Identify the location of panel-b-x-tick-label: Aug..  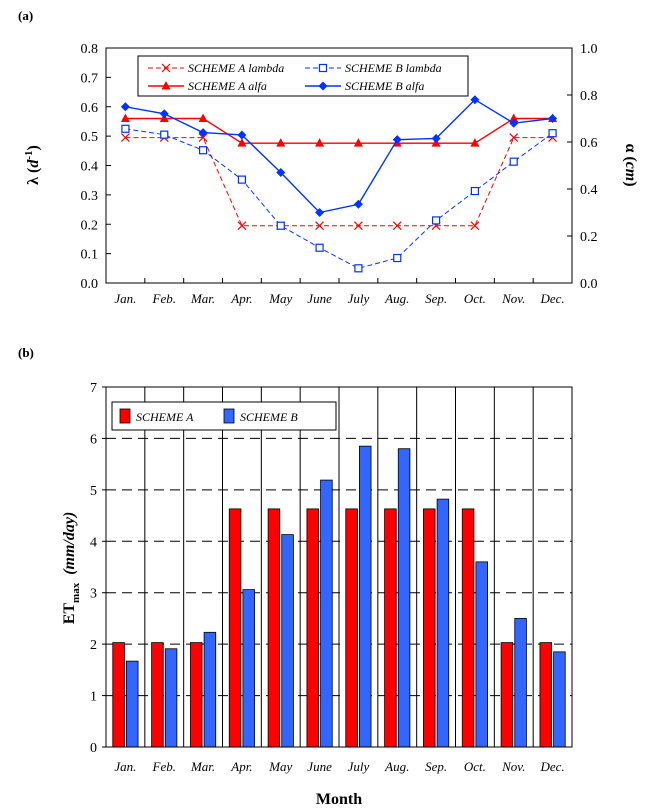
(396, 766).